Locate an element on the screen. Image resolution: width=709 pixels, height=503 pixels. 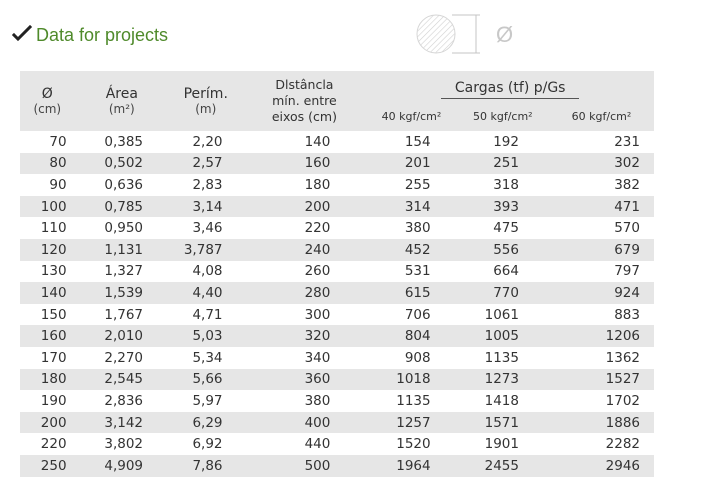
table-cell: 360 is located at coordinates (304, 379).